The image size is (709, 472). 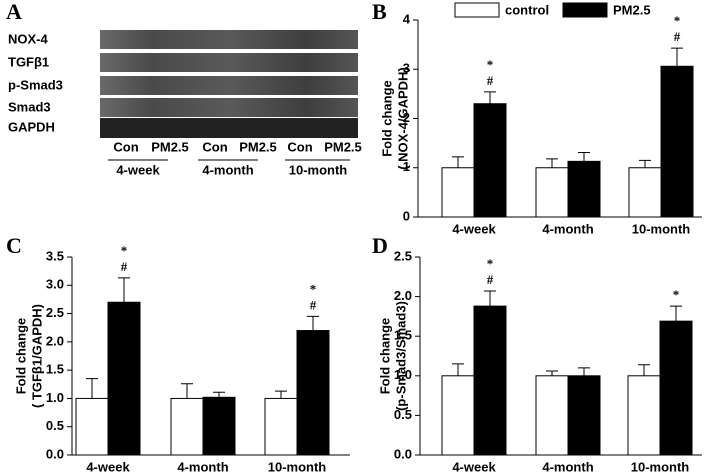 I want to click on panel-letter: C, so click(x=14, y=245).